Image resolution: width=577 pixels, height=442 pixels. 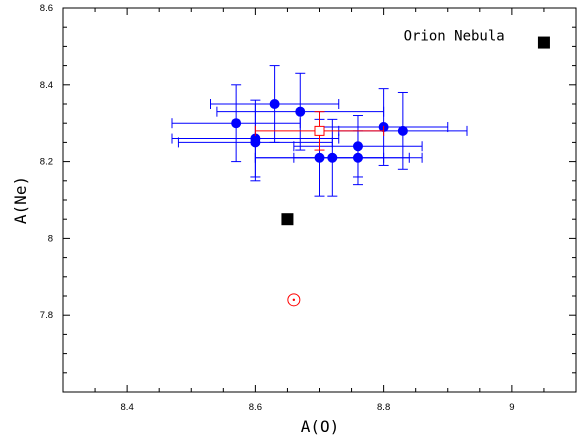 I want to click on x-tick-label: 9, so click(x=511, y=407).